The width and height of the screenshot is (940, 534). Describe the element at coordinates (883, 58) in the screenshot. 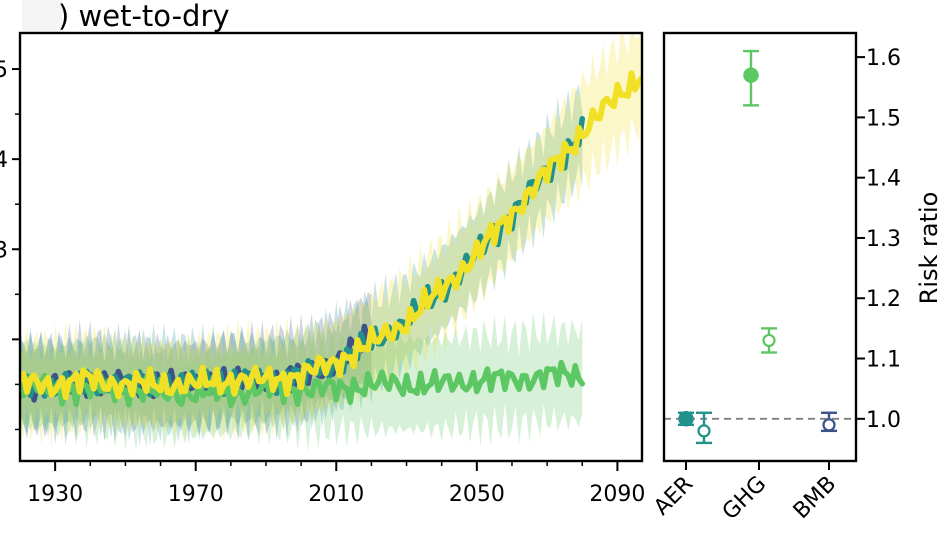

I see `risk-ratio-y-tick-label: 1.6` at that location.